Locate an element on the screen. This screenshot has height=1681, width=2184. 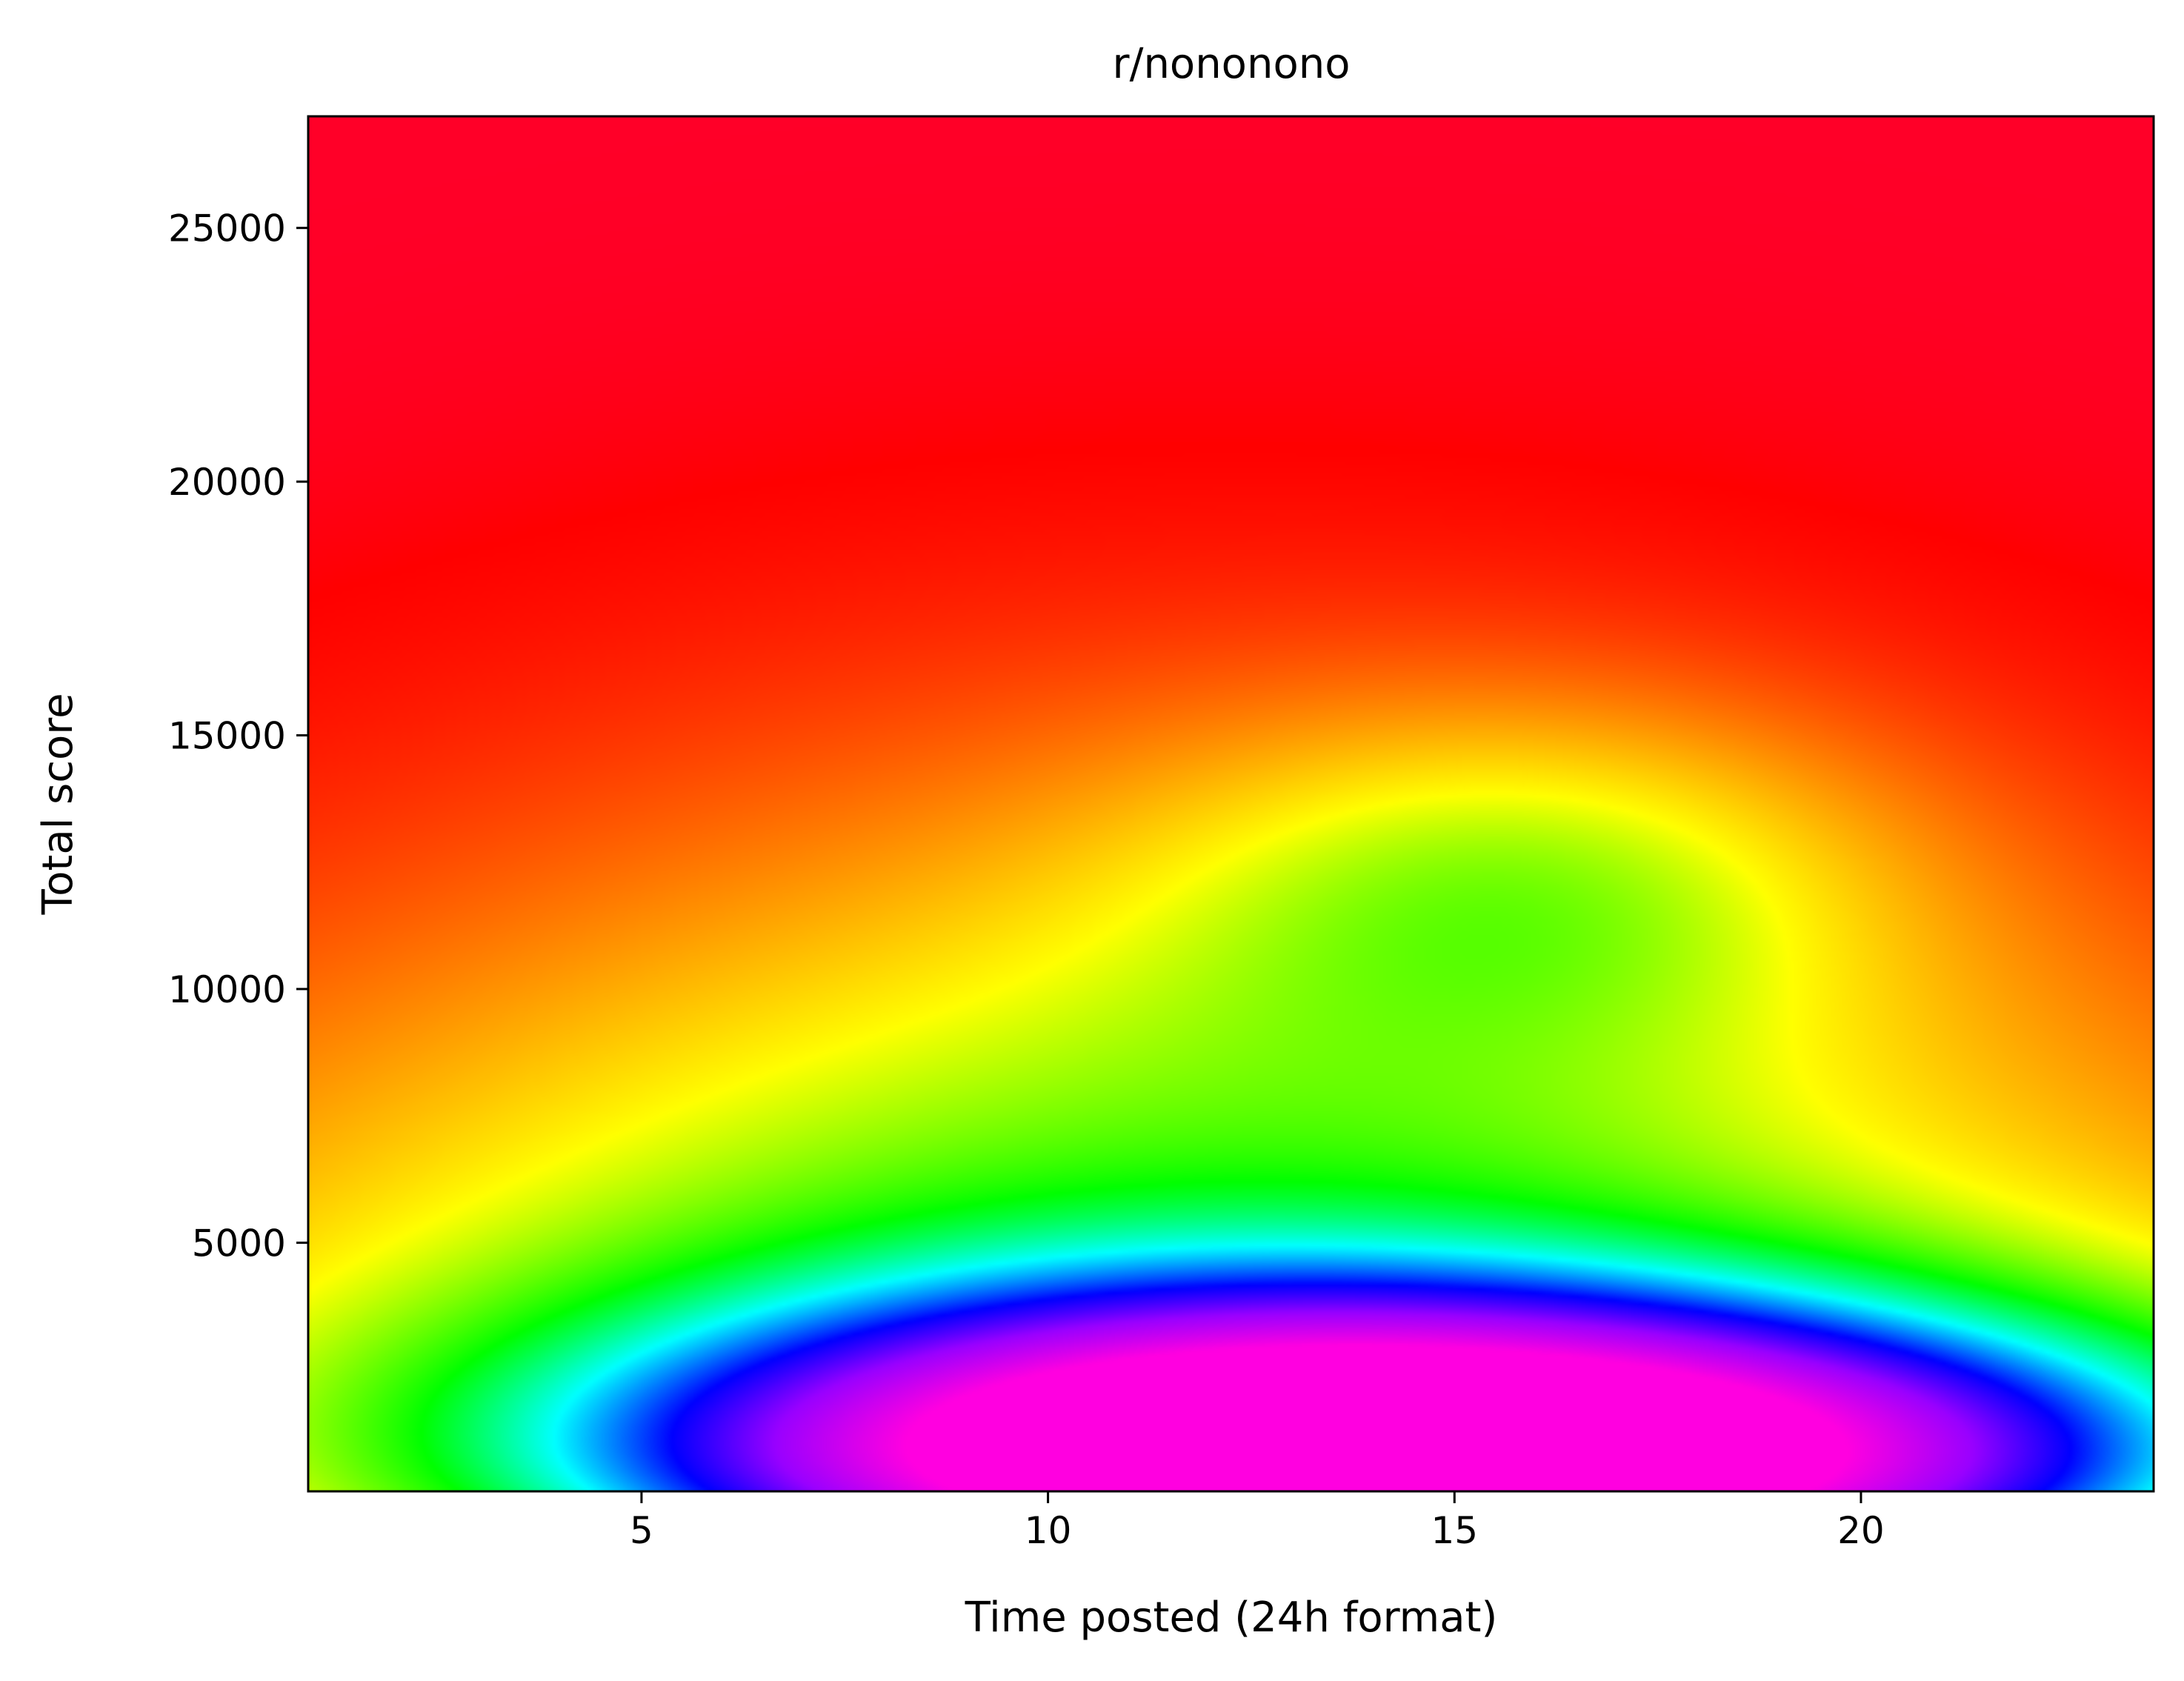
y-tick-label: 15000 is located at coordinates (227, 736).